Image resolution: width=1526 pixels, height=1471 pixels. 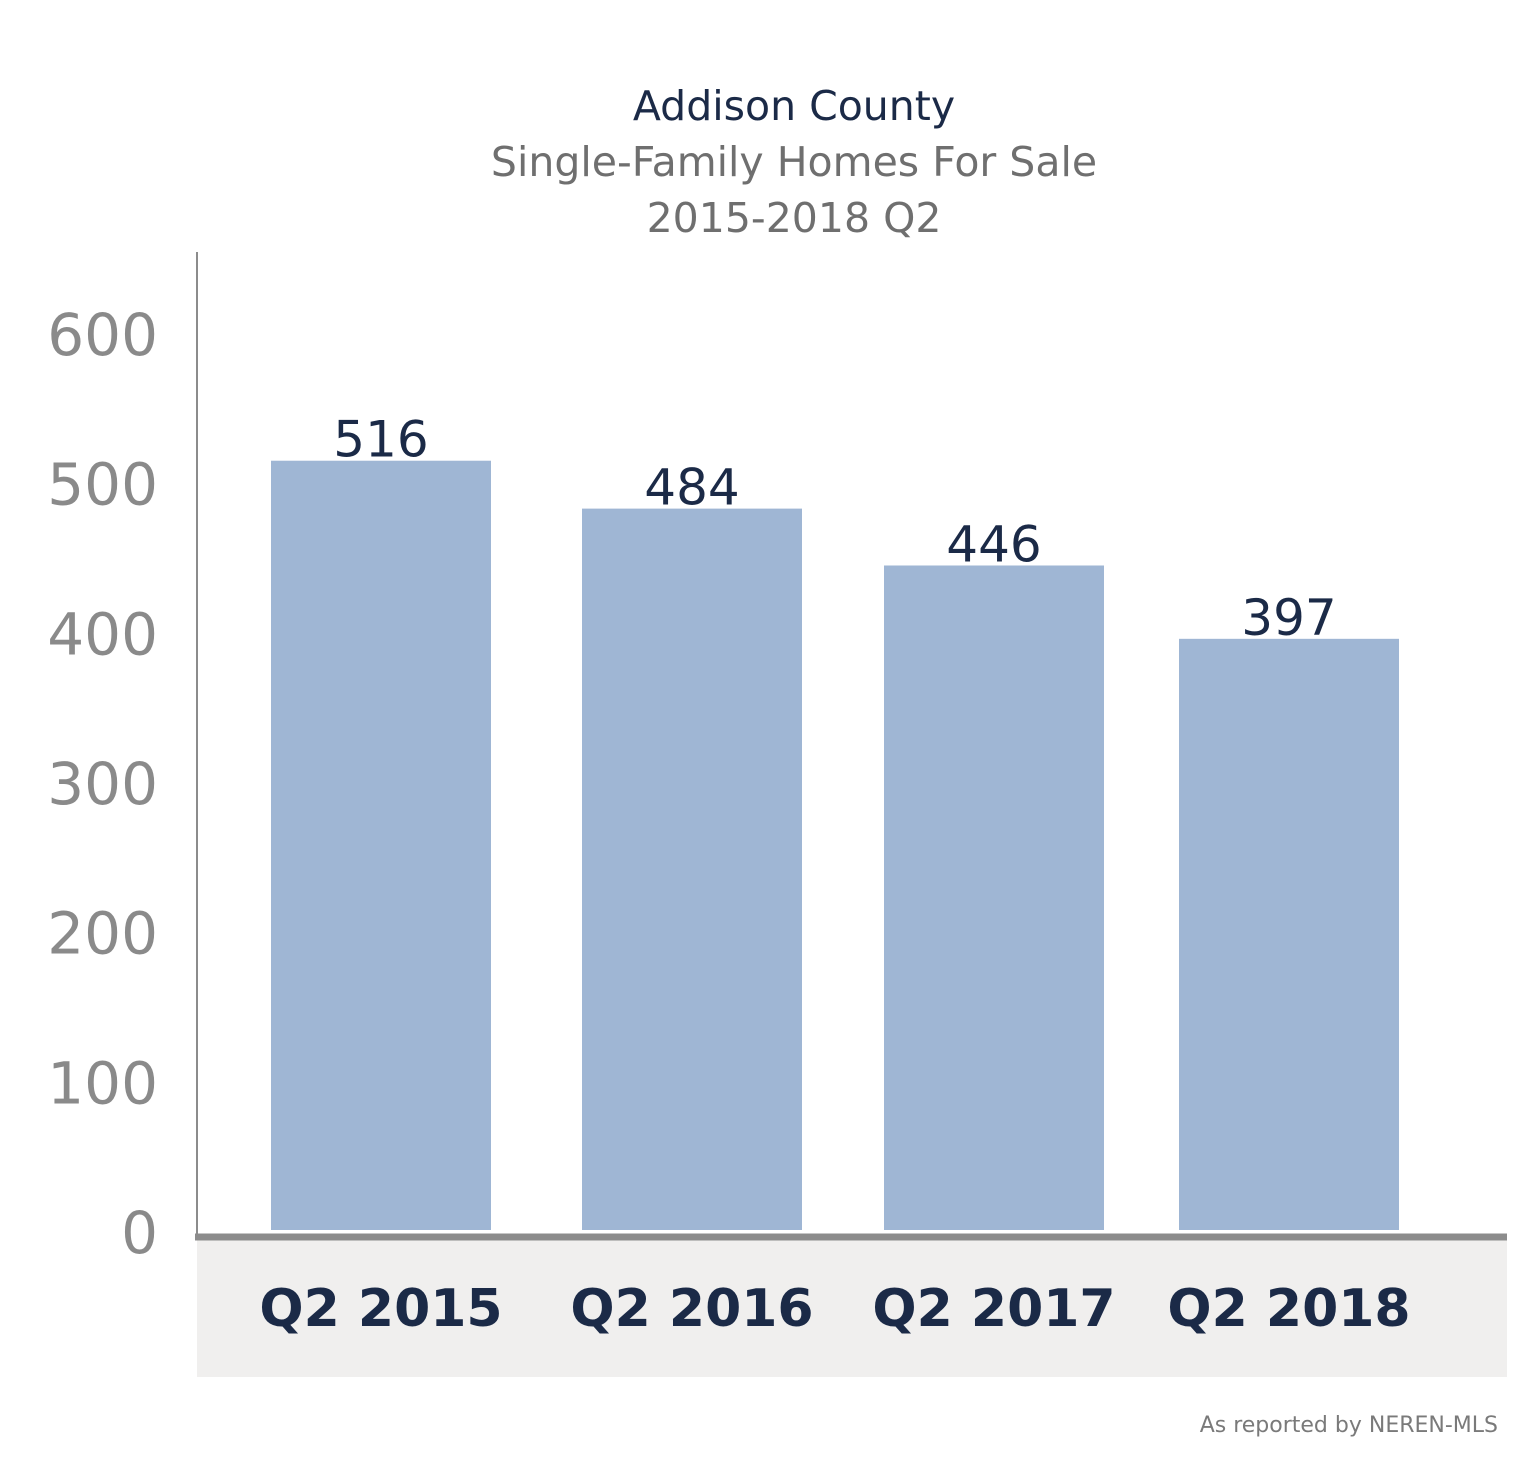 What do you see at coordinates (834, 1309) in the screenshot?
I see `x-axis-ticks: Q2 2015 Q2 2016 Q2 2017 Q2 2018` at bounding box center [834, 1309].